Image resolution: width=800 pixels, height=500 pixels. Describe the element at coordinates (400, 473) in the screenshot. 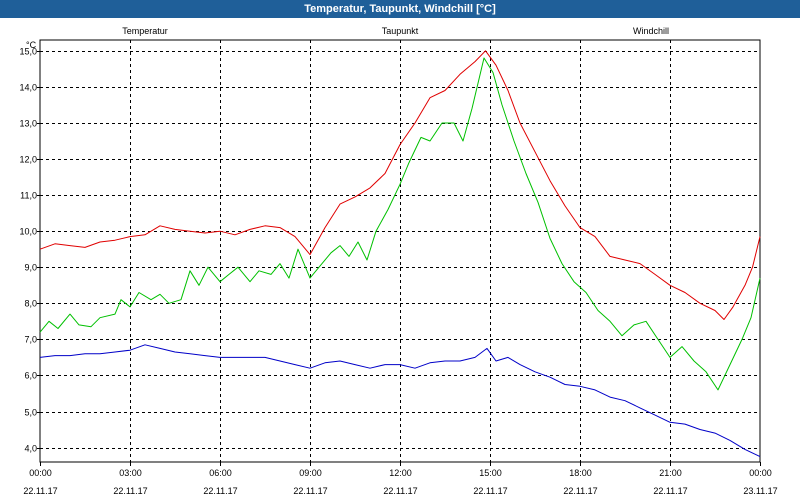

I see `x-tick-time-label: 12:00` at that location.